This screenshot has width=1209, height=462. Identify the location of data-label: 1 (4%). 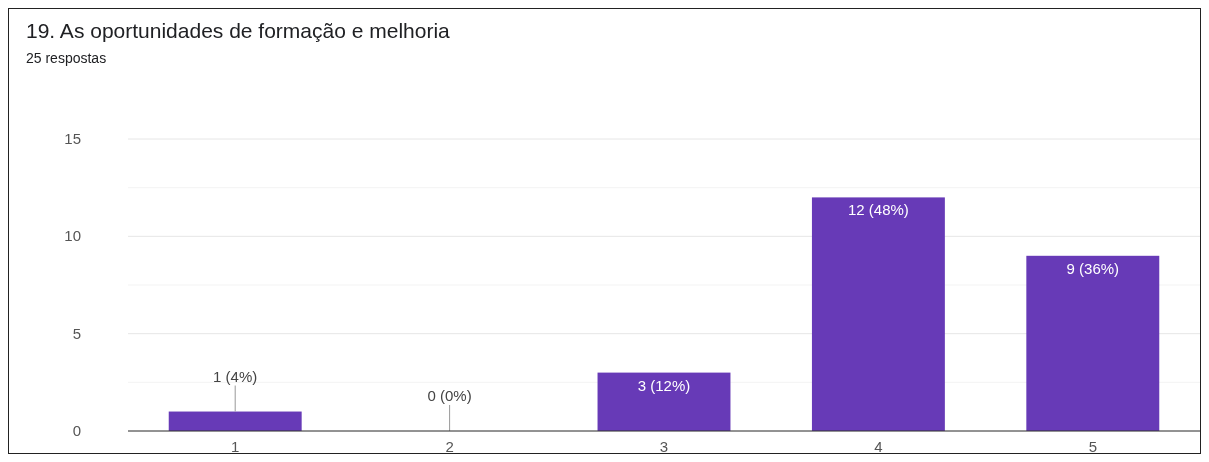
(235, 376).